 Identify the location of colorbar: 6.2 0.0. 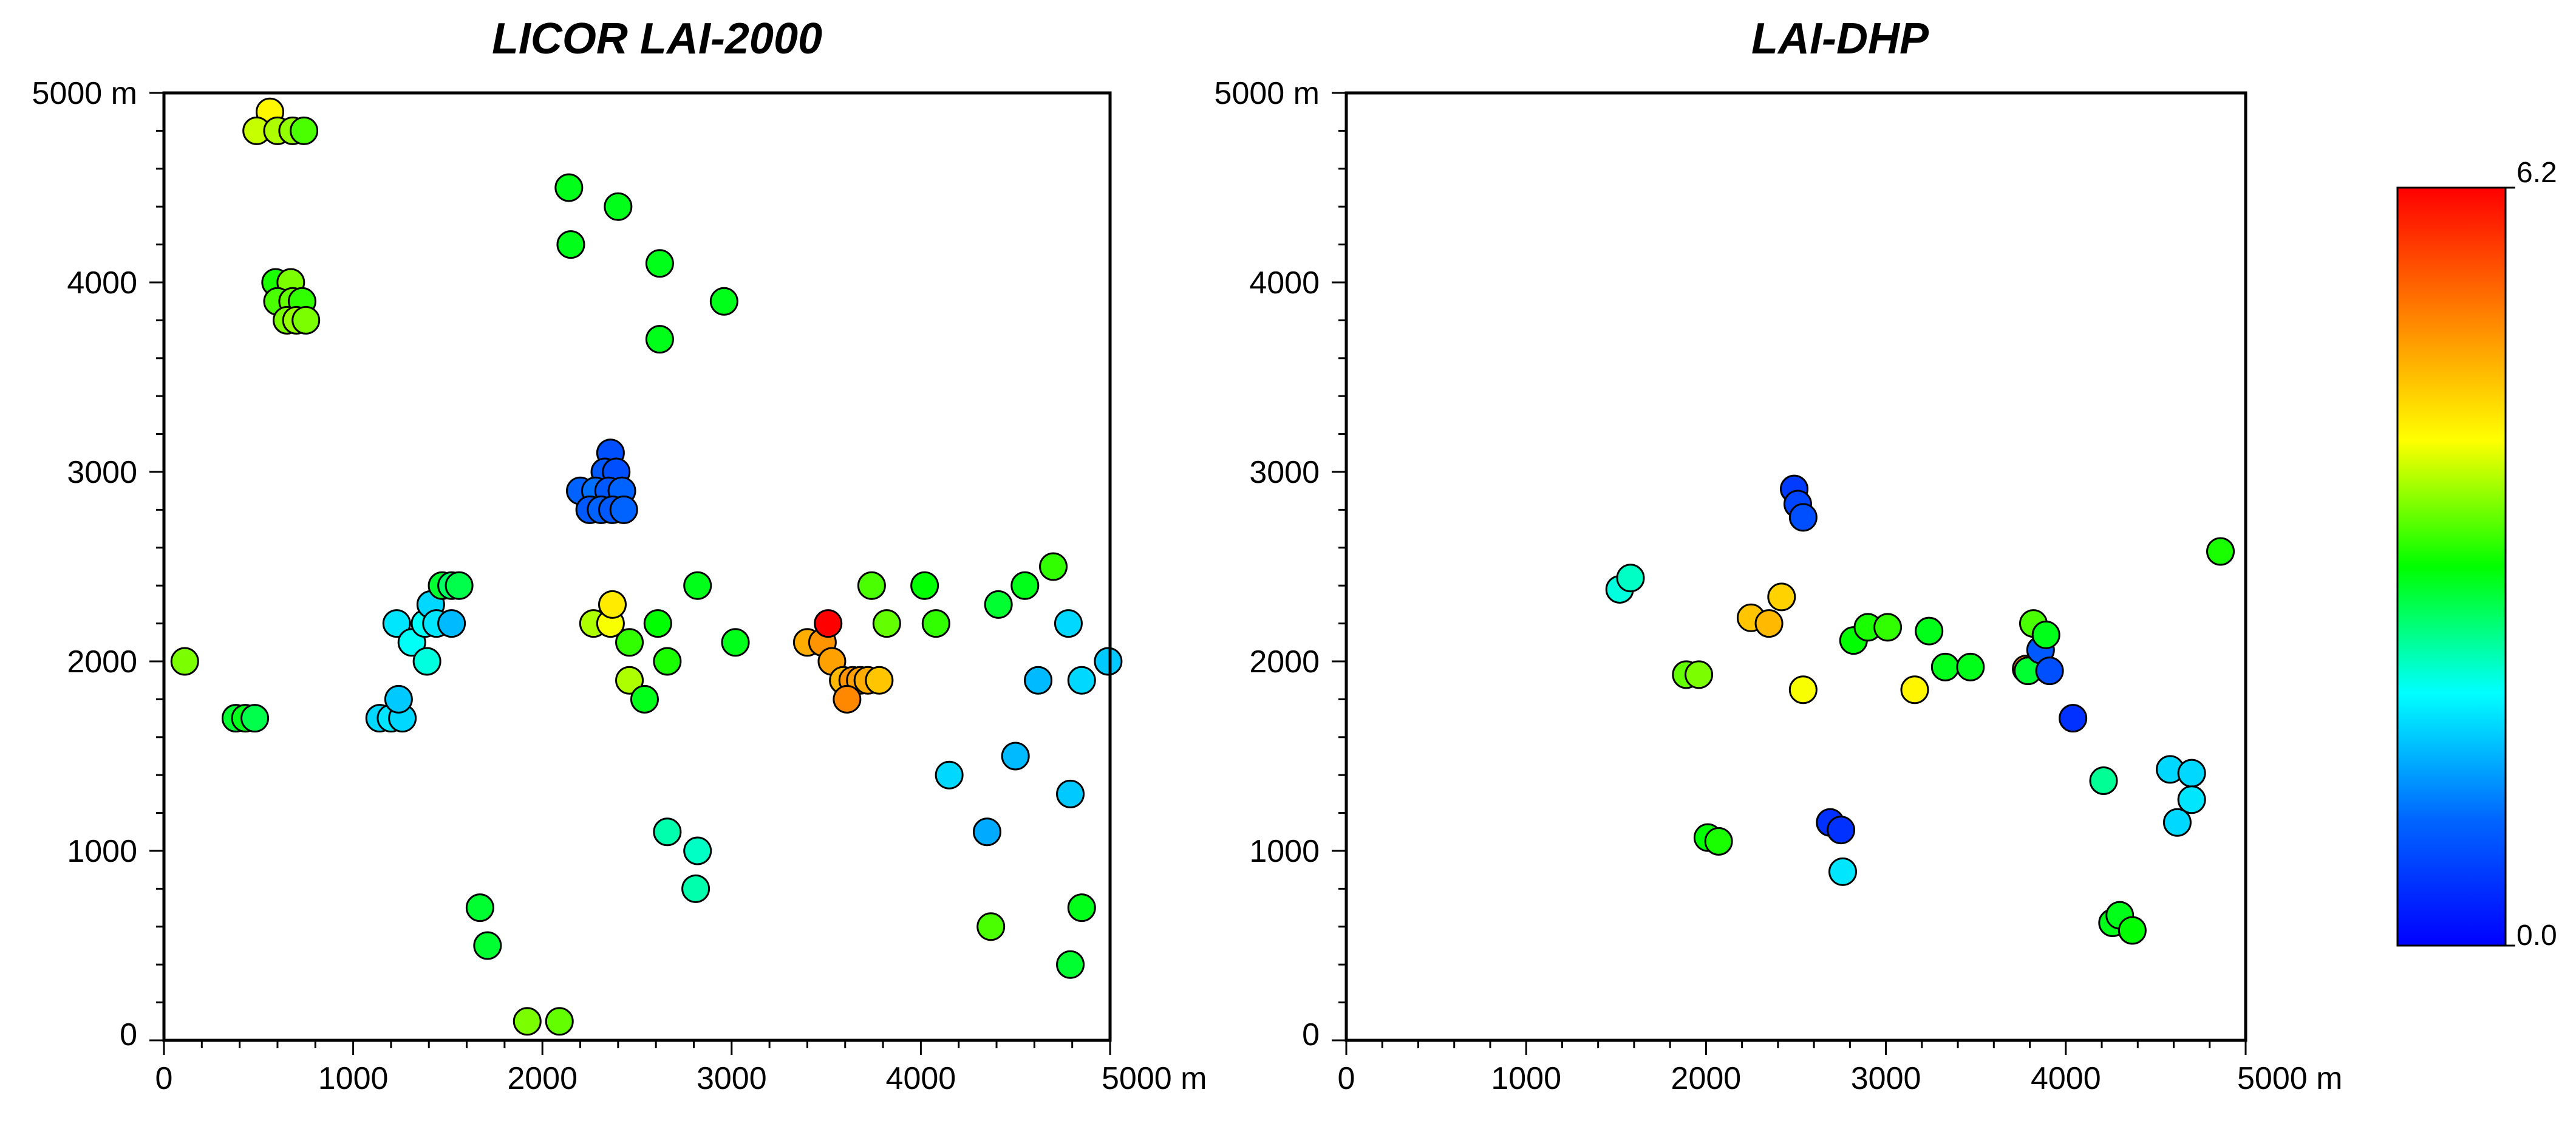
(2477, 554).